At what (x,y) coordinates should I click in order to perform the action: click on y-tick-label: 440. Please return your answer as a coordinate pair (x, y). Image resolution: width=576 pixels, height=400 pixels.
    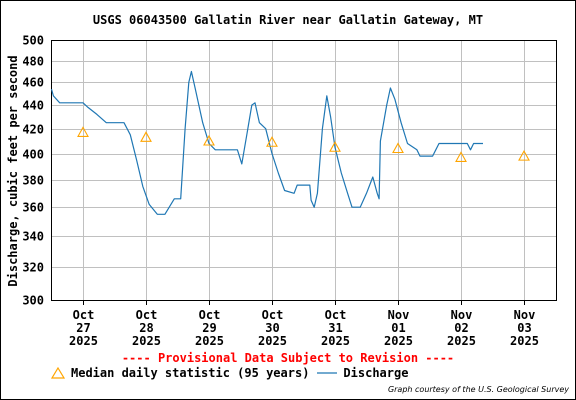
    Looking at the image, I should click on (33, 106).